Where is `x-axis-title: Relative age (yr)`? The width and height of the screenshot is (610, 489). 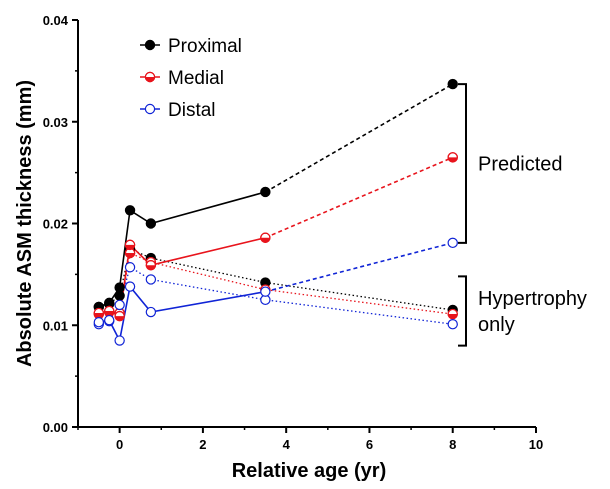
x-axis-title: Relative age (yr) is located at coordinates (309, 471).